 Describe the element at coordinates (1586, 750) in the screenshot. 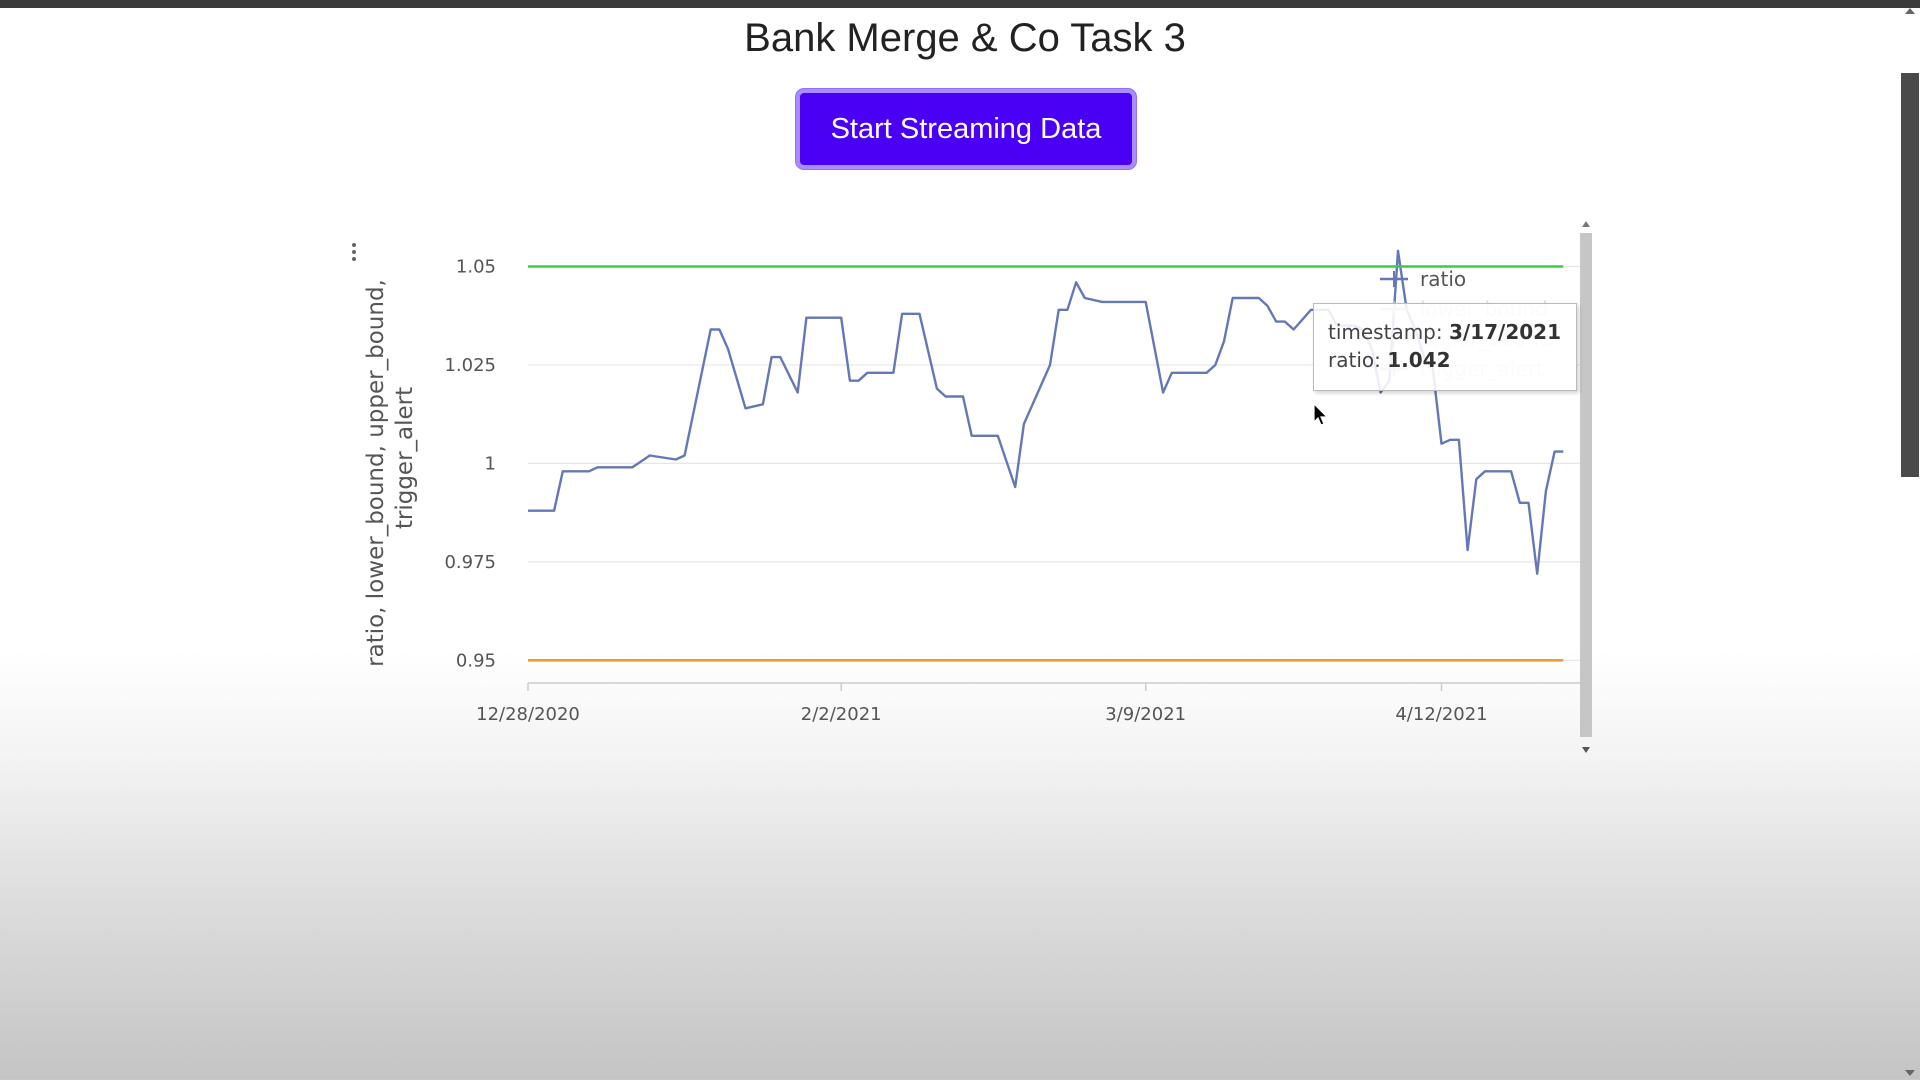

I see `chart-scroll-down-icon` at that location.